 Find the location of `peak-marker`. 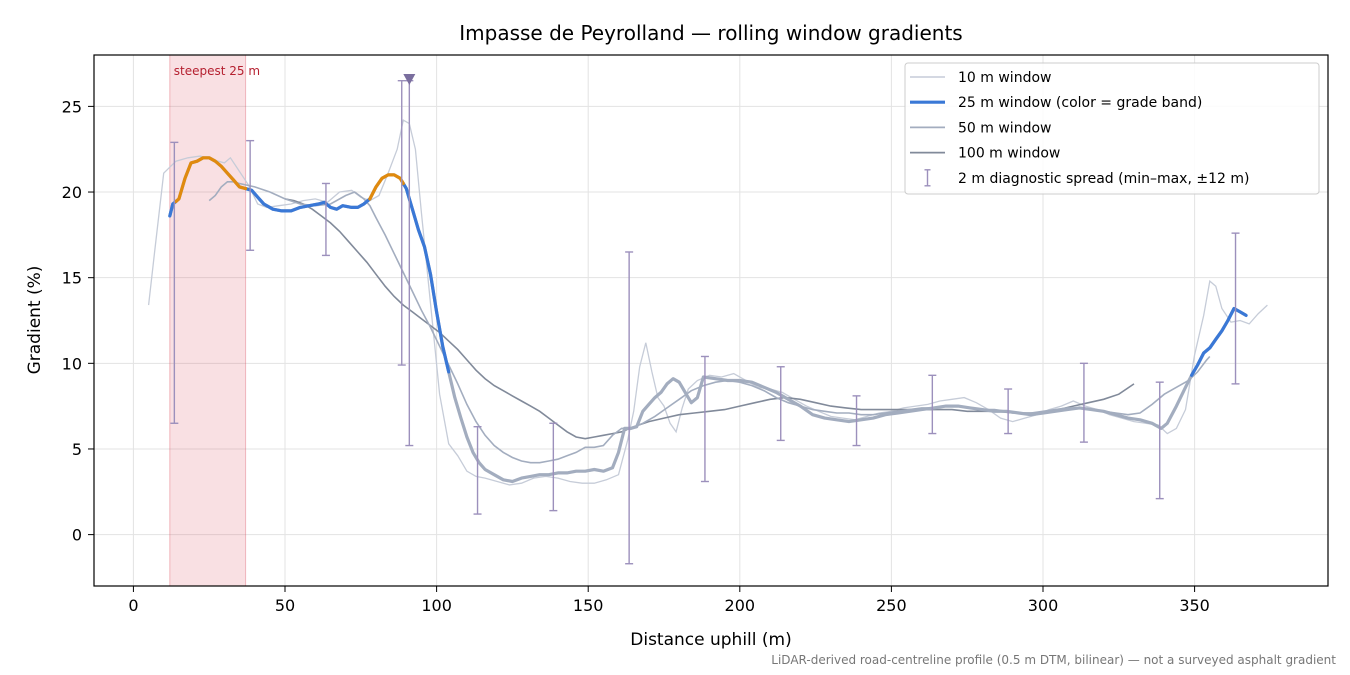

peak-marker is located at coordinates (409, 79).